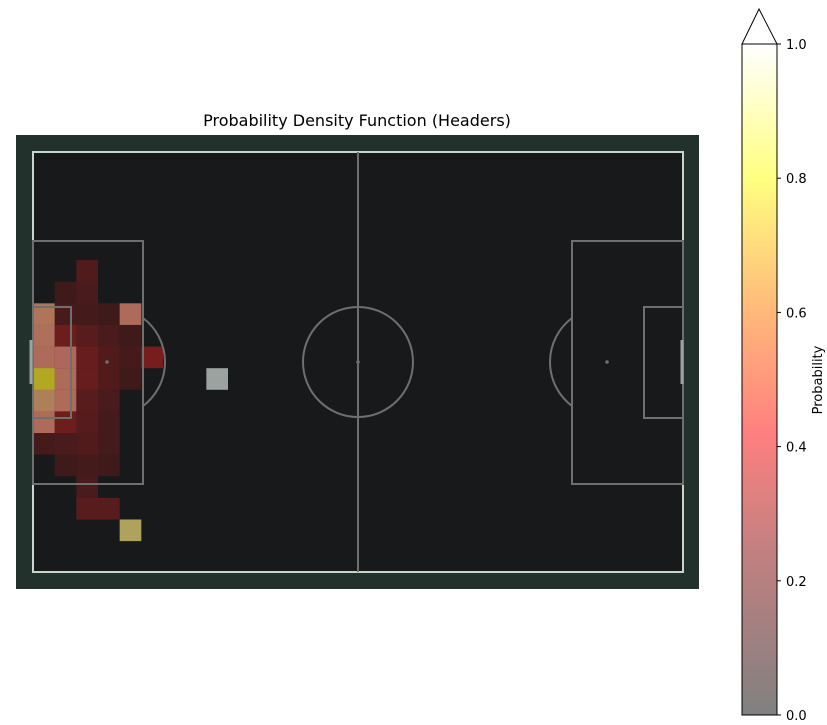 The height and width of the screenshot is (725, 827). I want to click on right-penalty-arc, so click(561, 362).